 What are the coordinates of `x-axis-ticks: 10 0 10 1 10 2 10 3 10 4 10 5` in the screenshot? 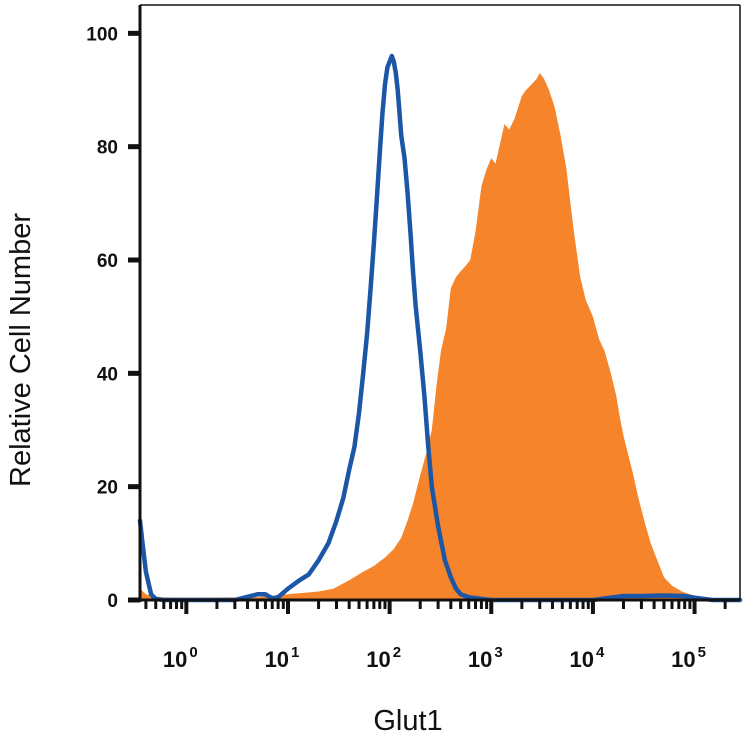 It's located at (435, 636).